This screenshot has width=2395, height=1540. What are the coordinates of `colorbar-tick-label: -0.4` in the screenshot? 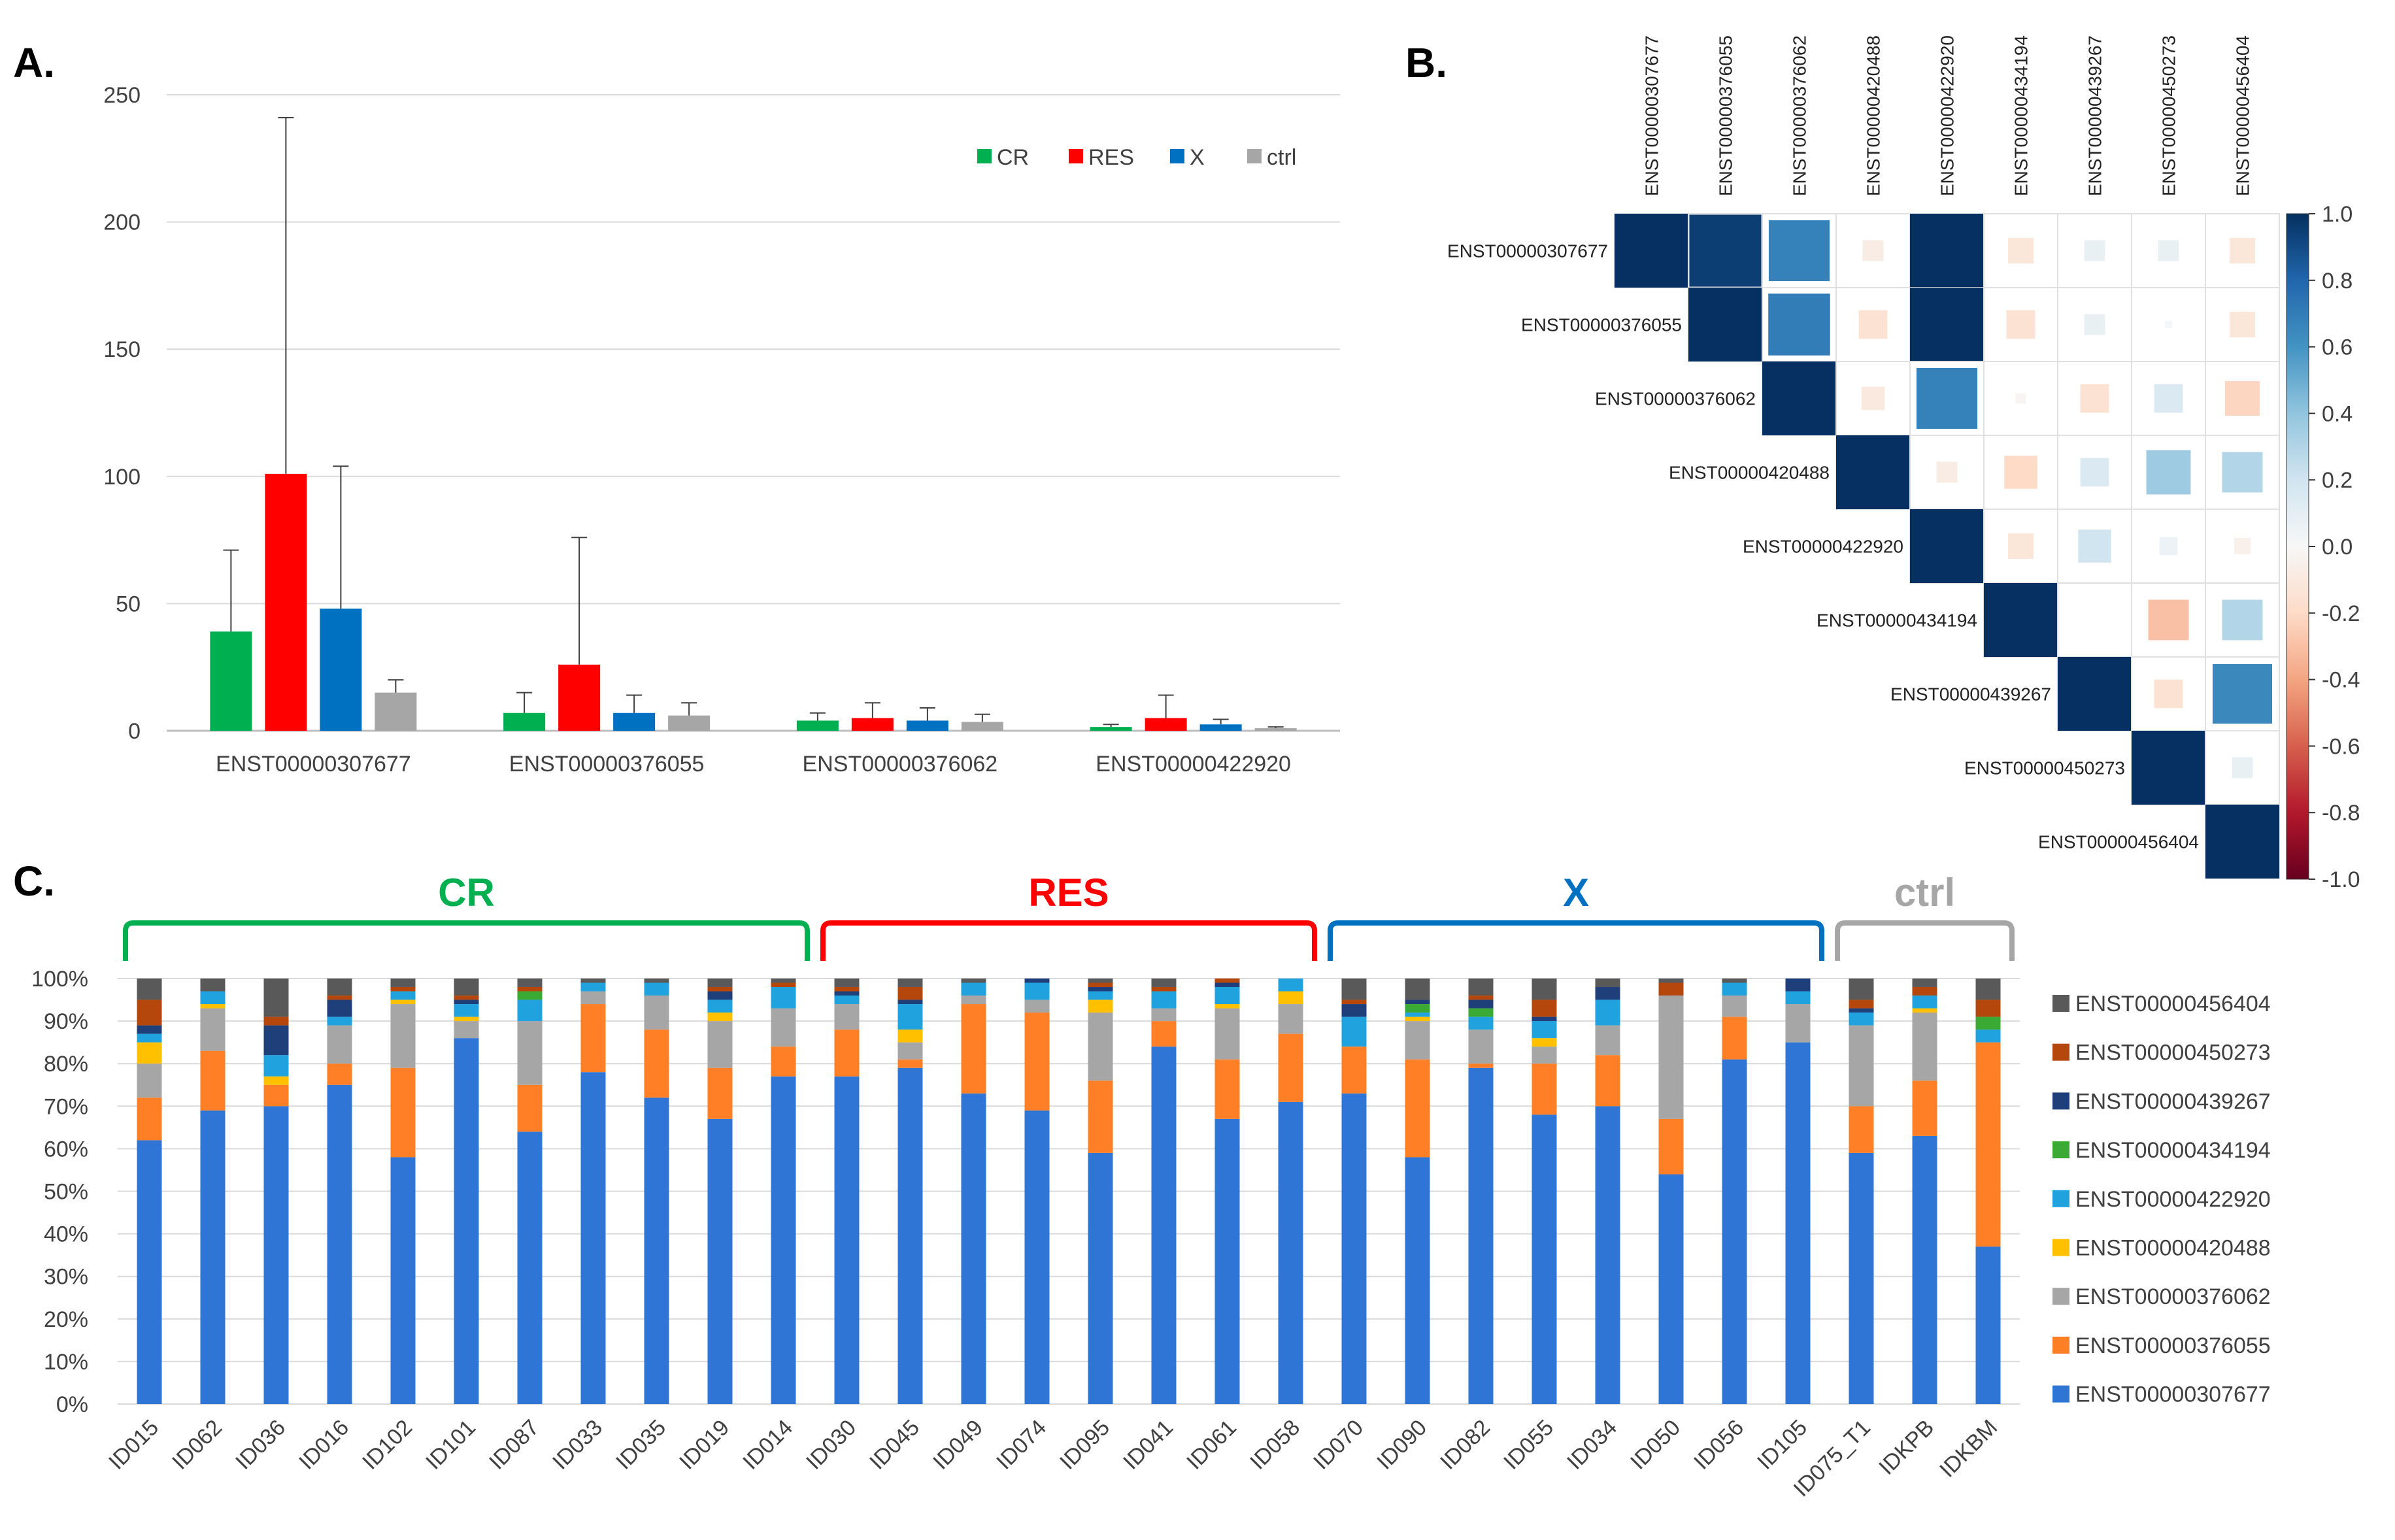 It's located at (2341, 680).